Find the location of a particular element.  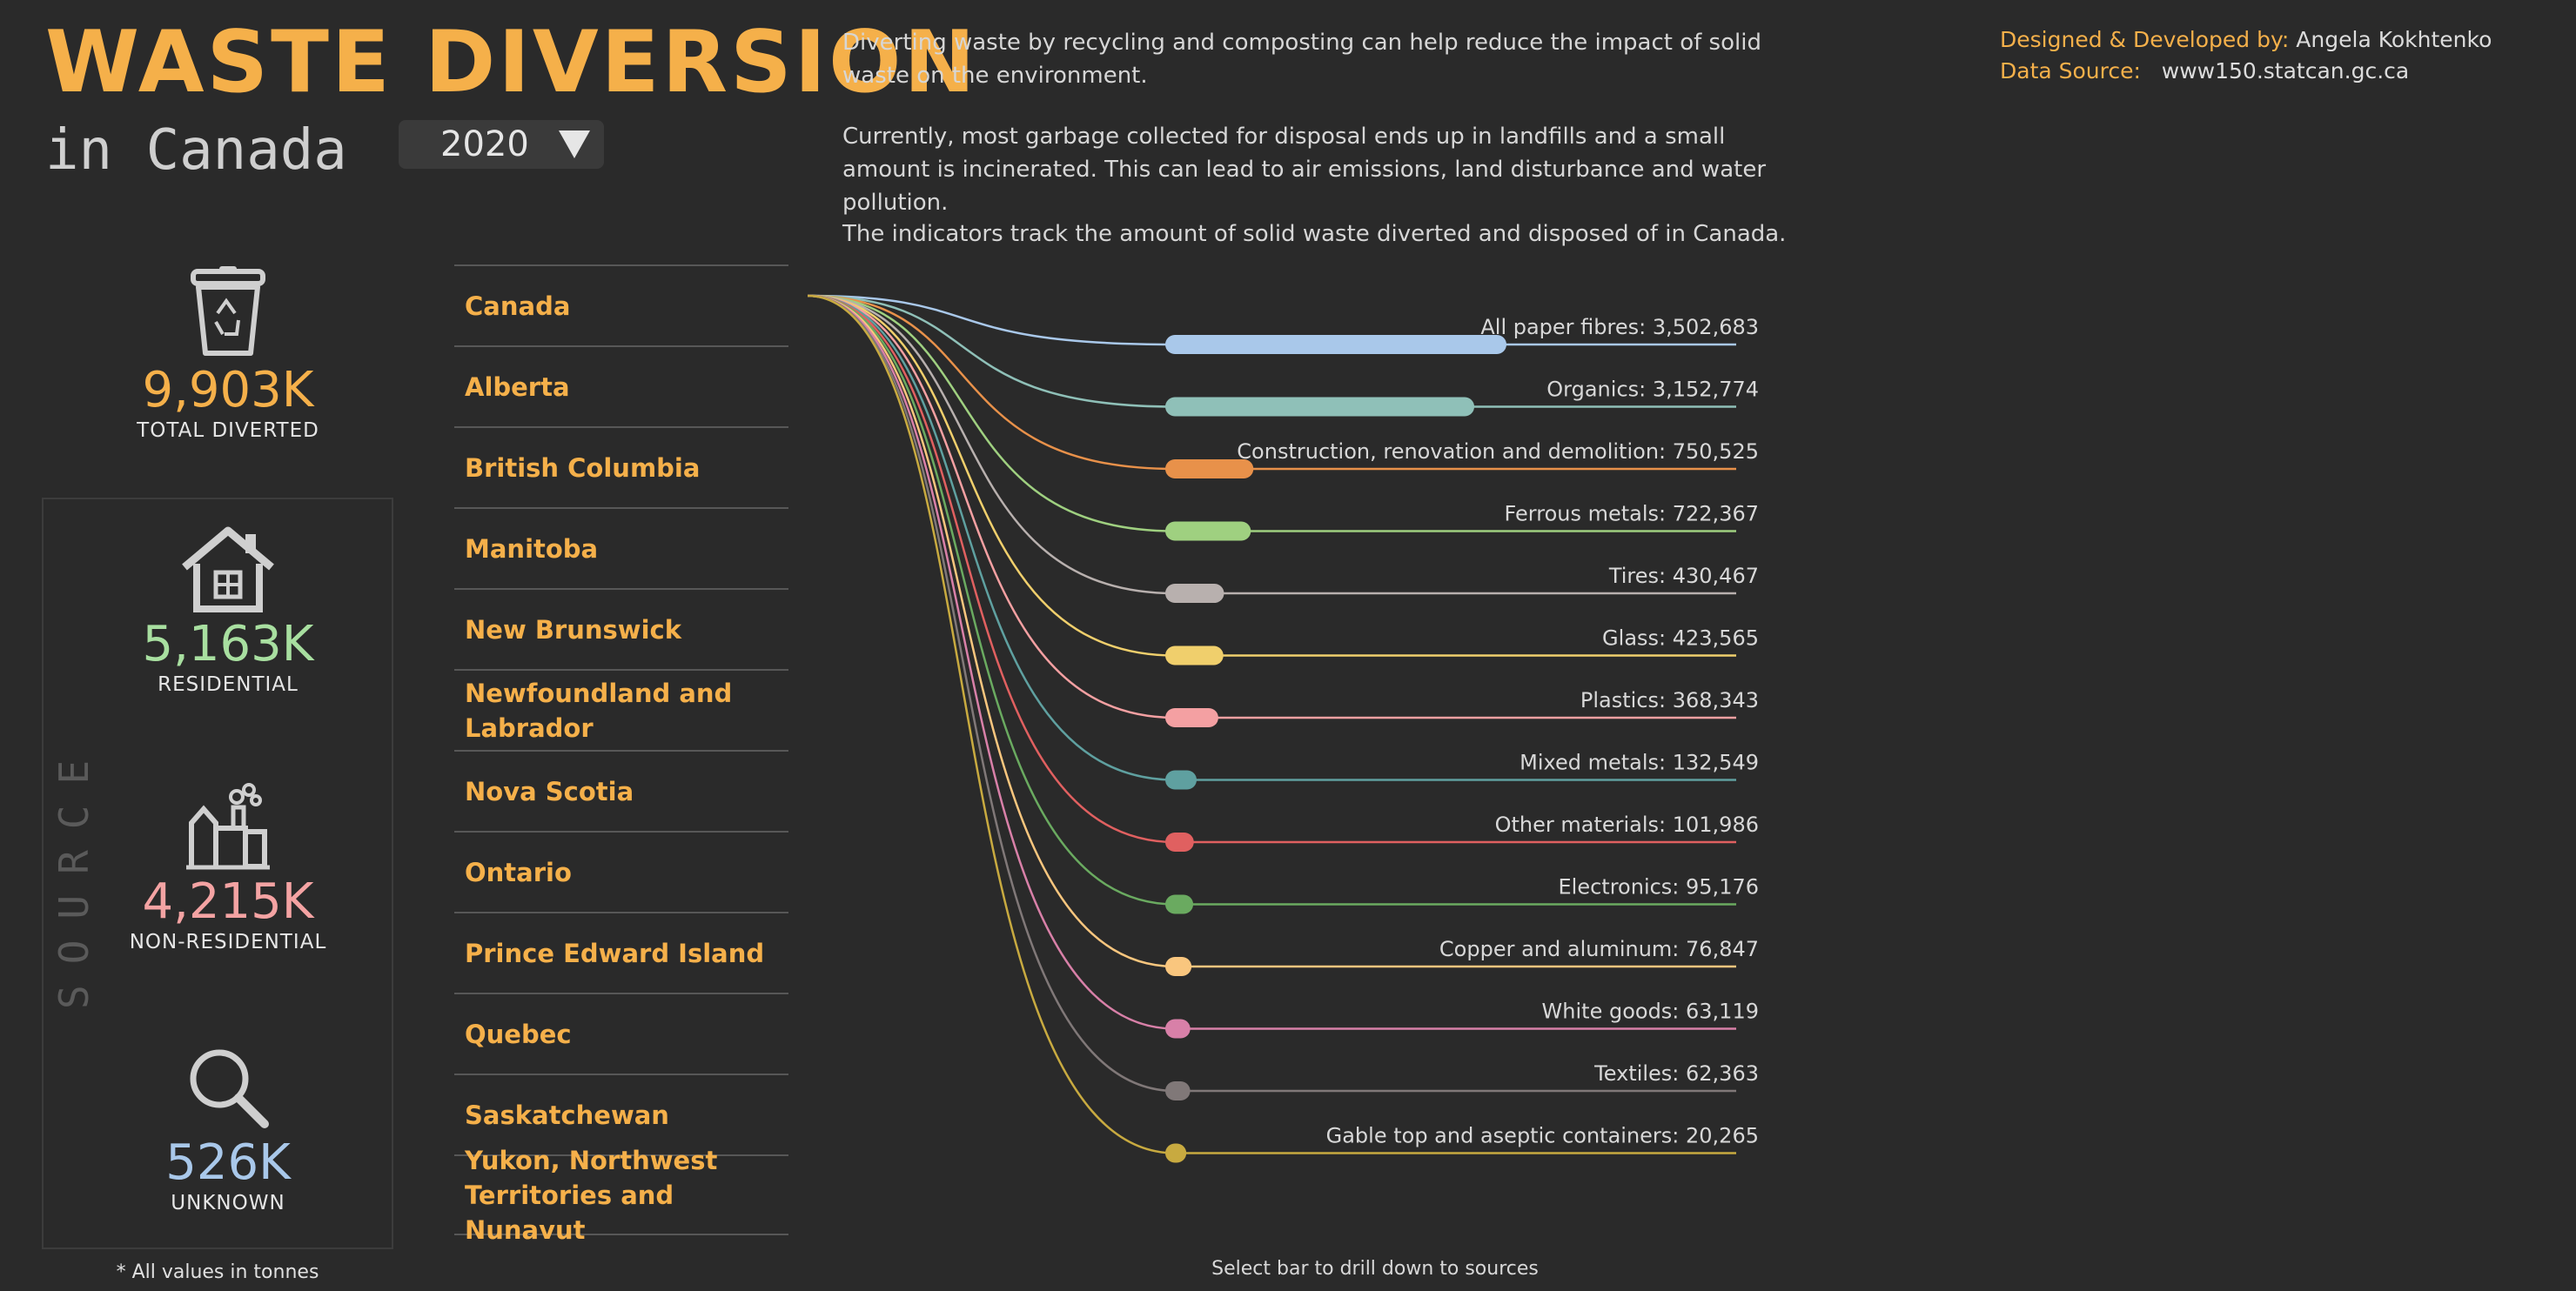

non-residential-value: 4,215K is located at coordinates (228, 902).